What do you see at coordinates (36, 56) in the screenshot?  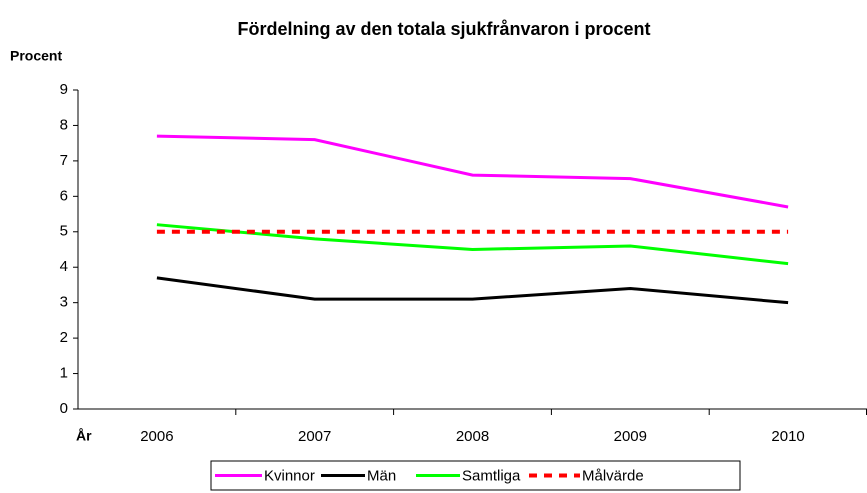 I see `y-axis-label: Procent` at bounding box center [36, 56].